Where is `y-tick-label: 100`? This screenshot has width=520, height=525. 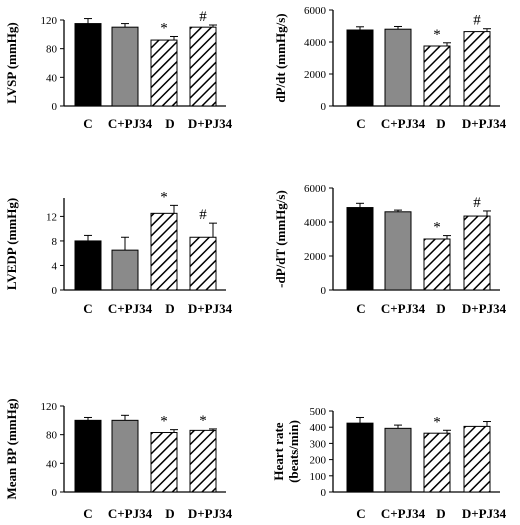 y-tick-label: 100 is located at coordinates (318, 477).